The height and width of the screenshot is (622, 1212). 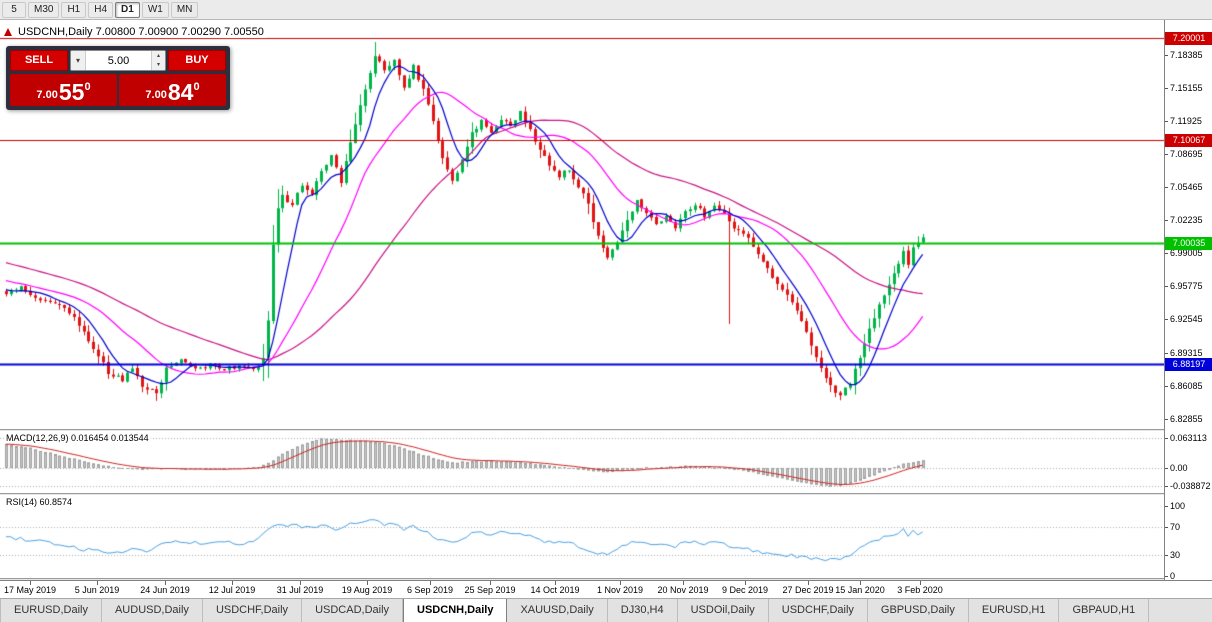 I want to click on time-axis-label: 5 Jun 2019, so click(x=97, y=590).